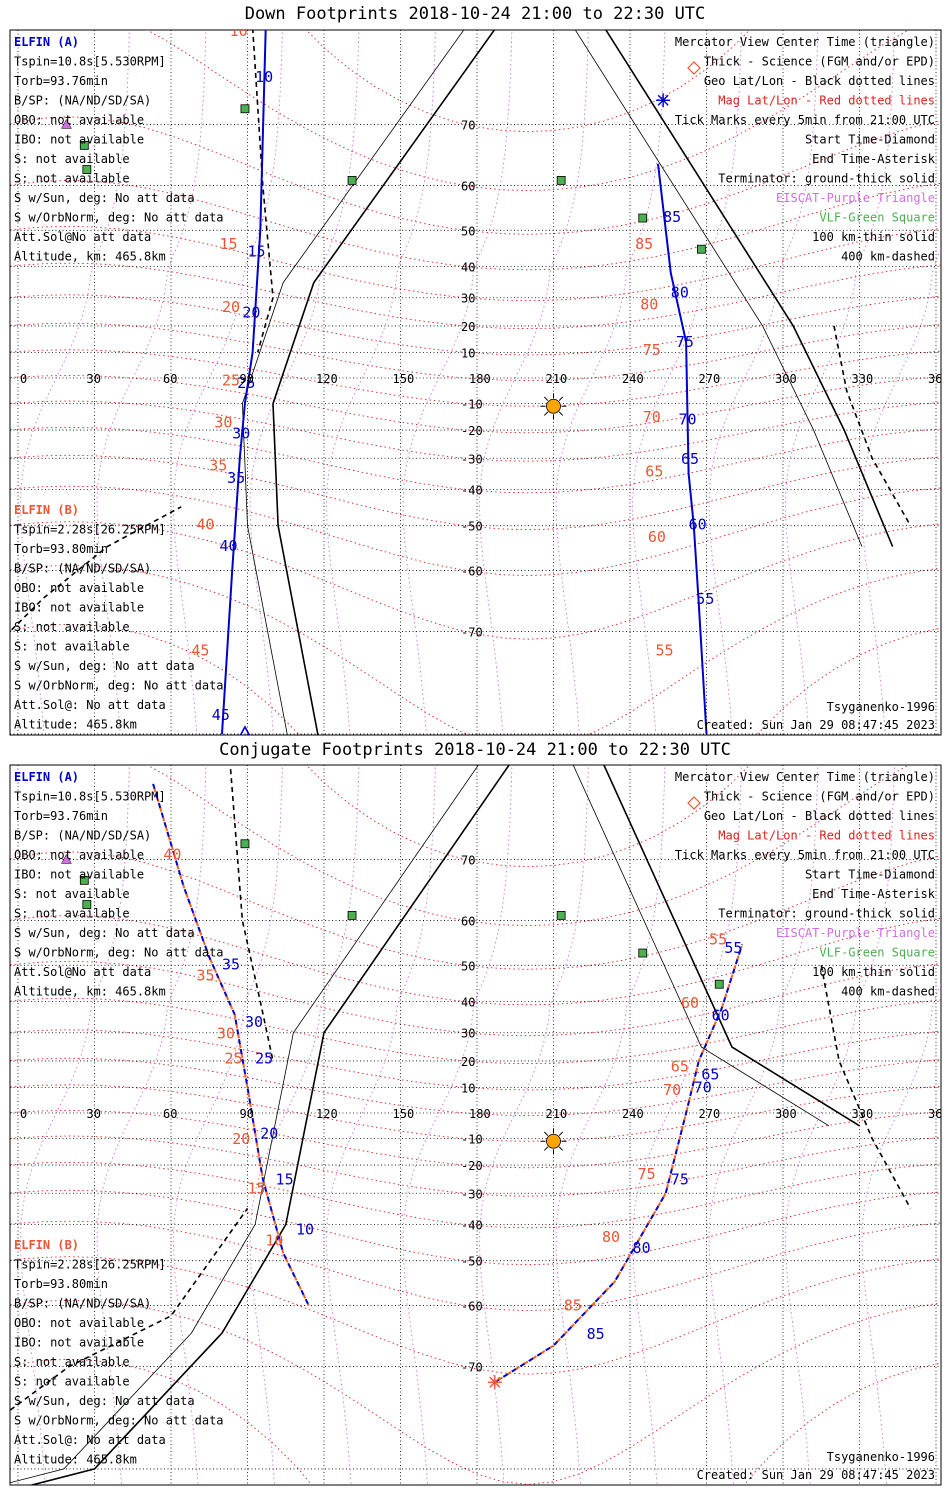 The image size is (950, 1500). Describe the element at coordinates (90, 1440) in the screenshot. I see `elfin-b-info-line: Att.Sol@: No att data` at that location.